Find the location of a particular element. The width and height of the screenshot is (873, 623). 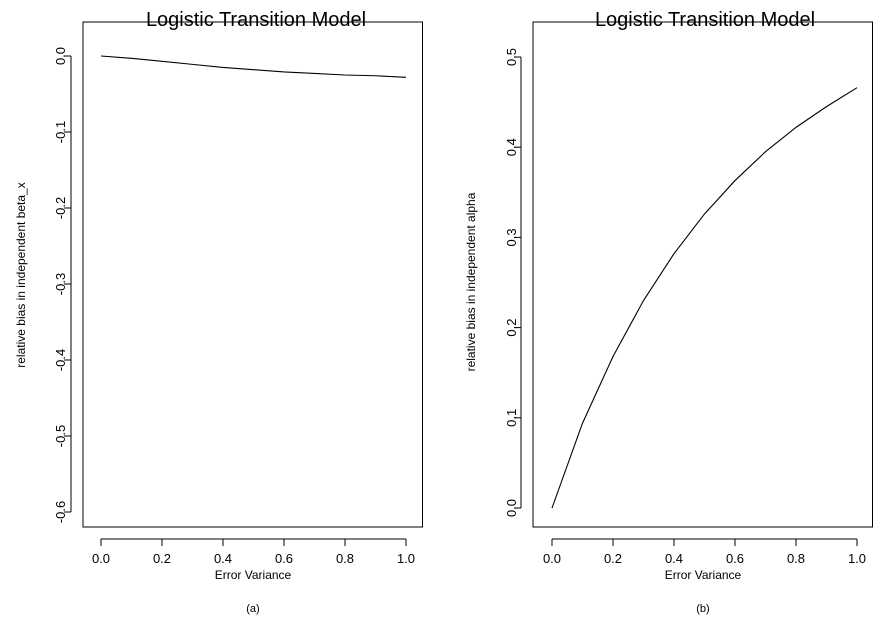

x-tick-label-a-2: 0.4 is located at coordinates (223, 558).